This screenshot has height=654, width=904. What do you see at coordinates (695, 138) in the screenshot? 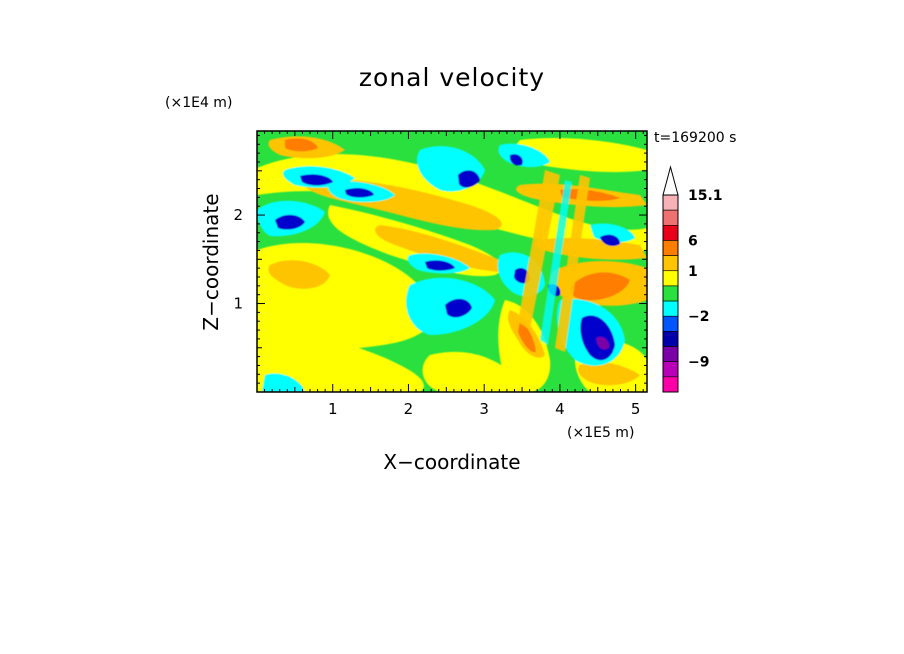
I see `time-label: t=169200 s` at bounding box center [695, 138].